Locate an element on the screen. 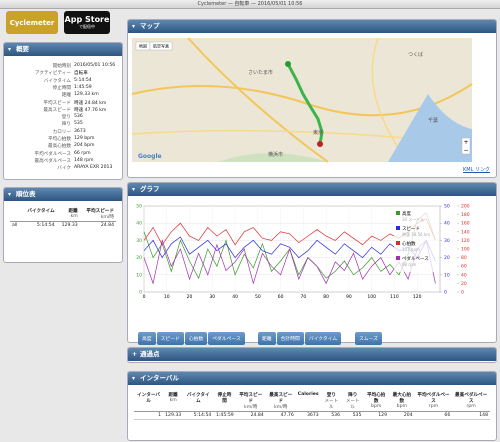  column-header: 平均ペダルペース rpm is located at coordinates (433, 401).